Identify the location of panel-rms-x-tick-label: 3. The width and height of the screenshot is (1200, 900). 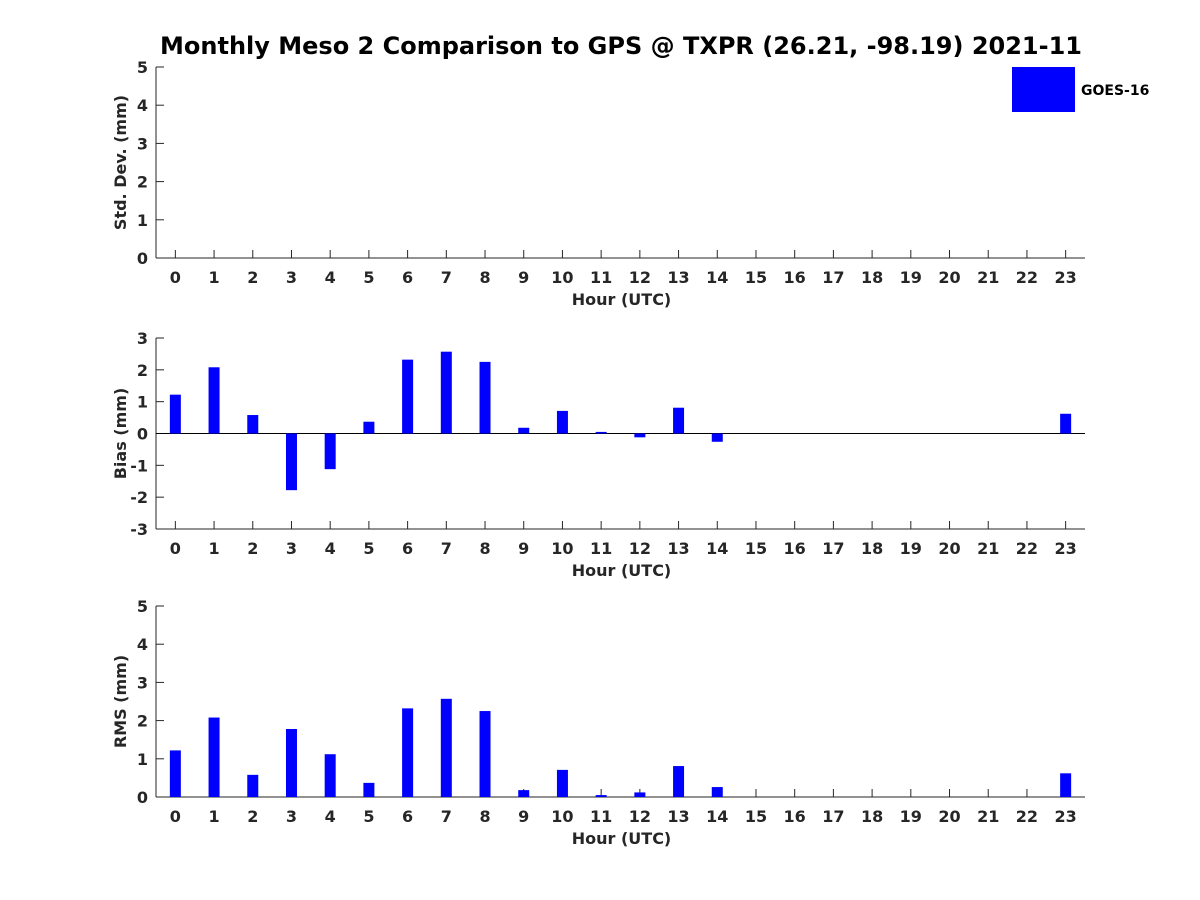
(291, 816).